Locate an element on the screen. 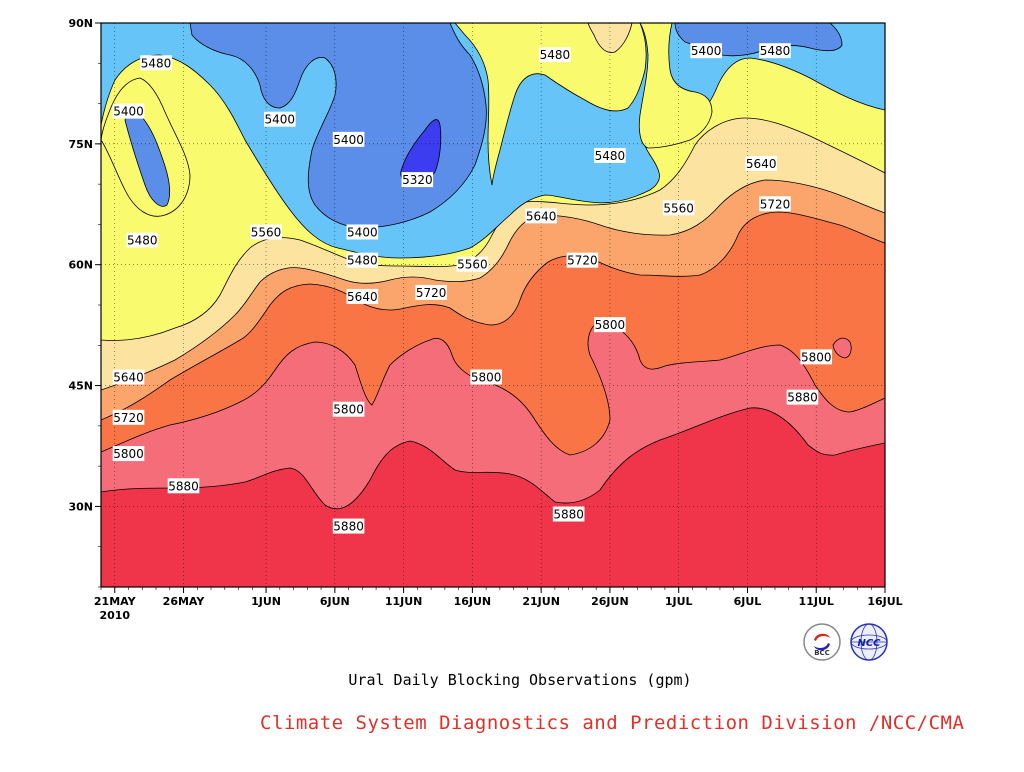 The image size is (1024, 772). x-tick-label: 16JUN is located at coordinates (473, 601).